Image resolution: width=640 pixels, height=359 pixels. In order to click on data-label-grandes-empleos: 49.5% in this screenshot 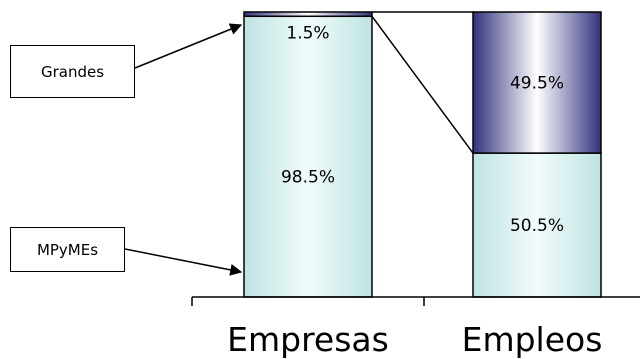, I will do `click(537, 84)`.